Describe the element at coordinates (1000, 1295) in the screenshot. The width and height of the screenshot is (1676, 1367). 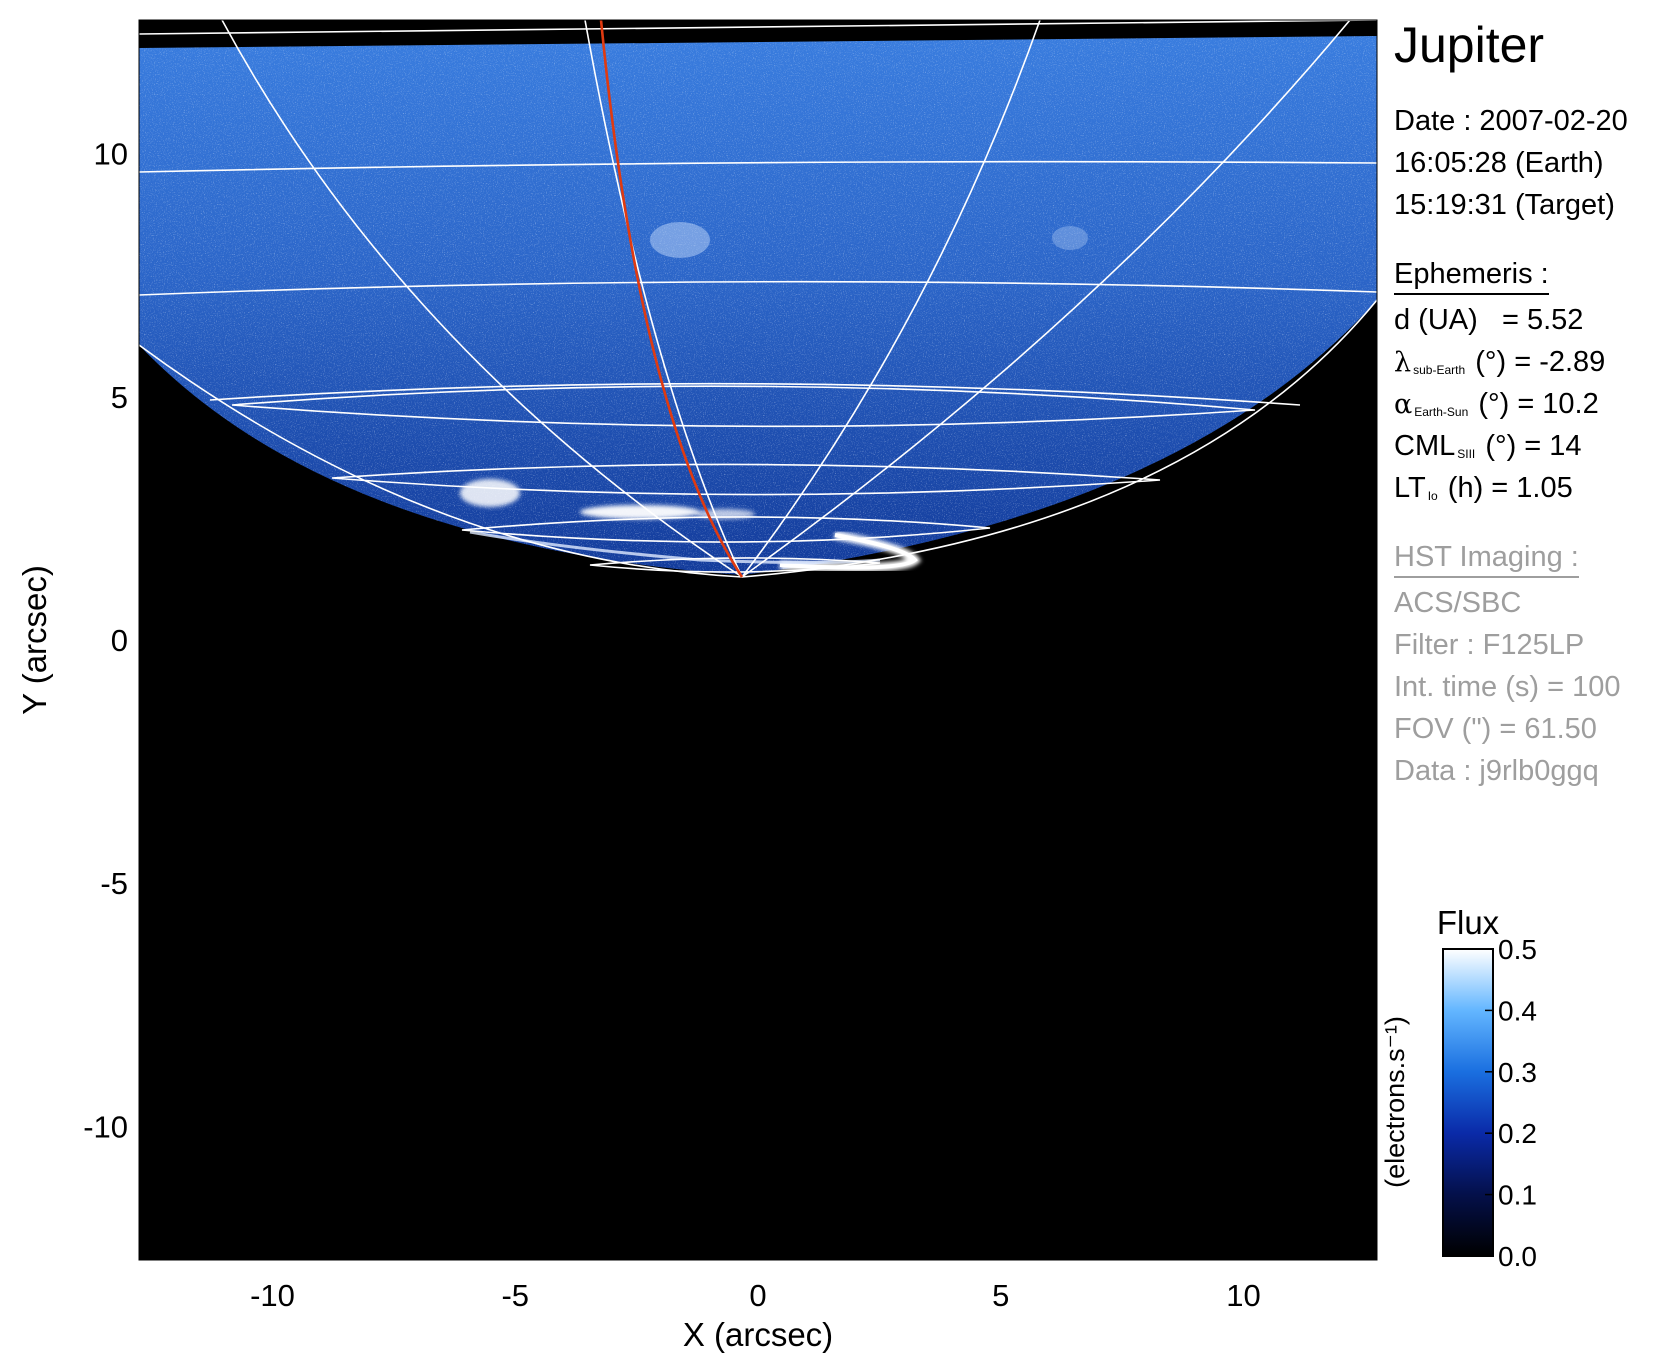
I see `x-tick-label: 5` at that location.